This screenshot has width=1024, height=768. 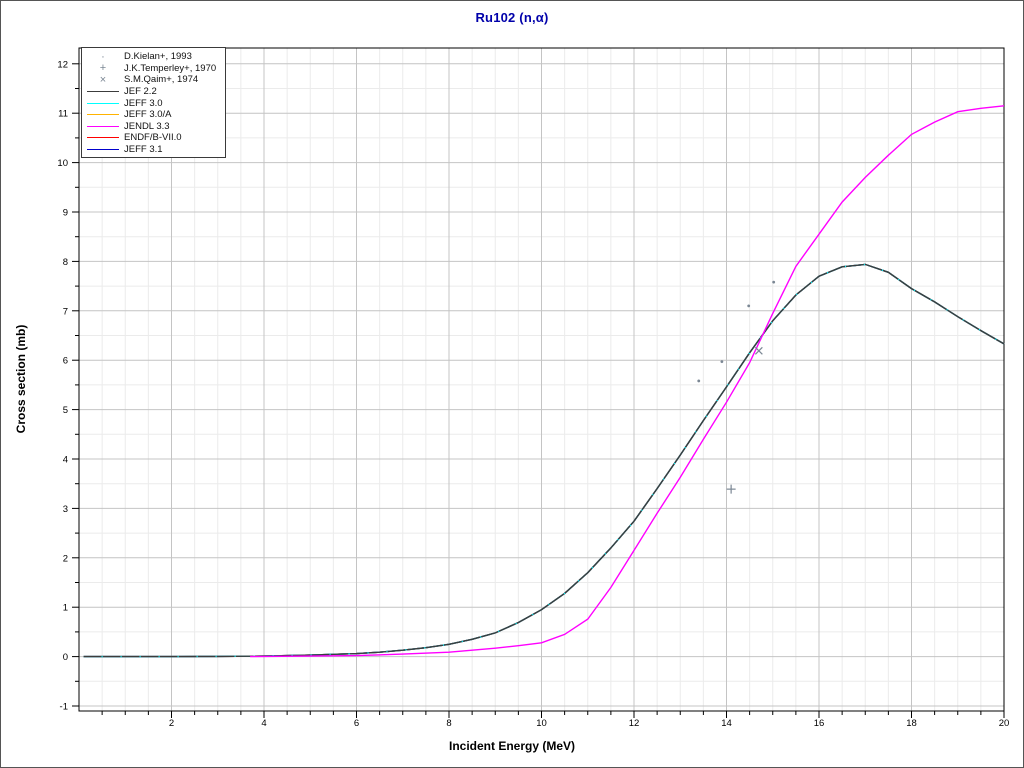 What do you see at coordinates (541, 723) in the screenshot?
I see `x-tick-label: 10` at bounding box center [541, 723].